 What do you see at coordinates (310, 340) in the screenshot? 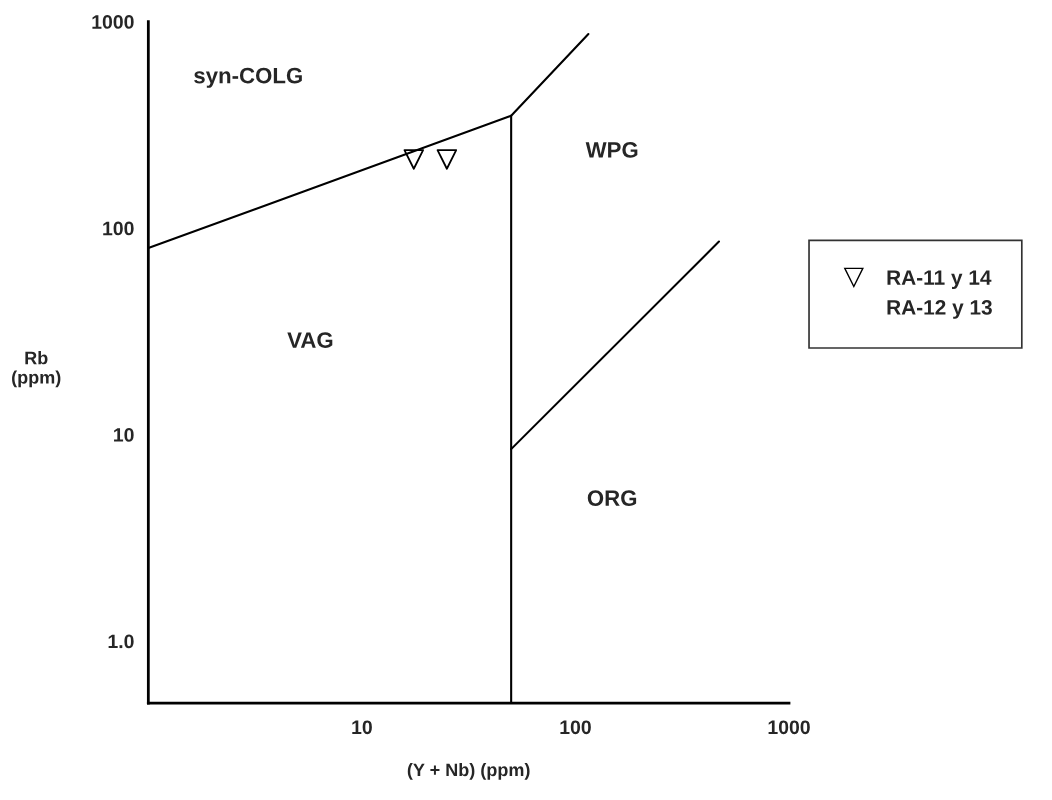
I see `annotation: VAG` at bounding box center [310, 340].